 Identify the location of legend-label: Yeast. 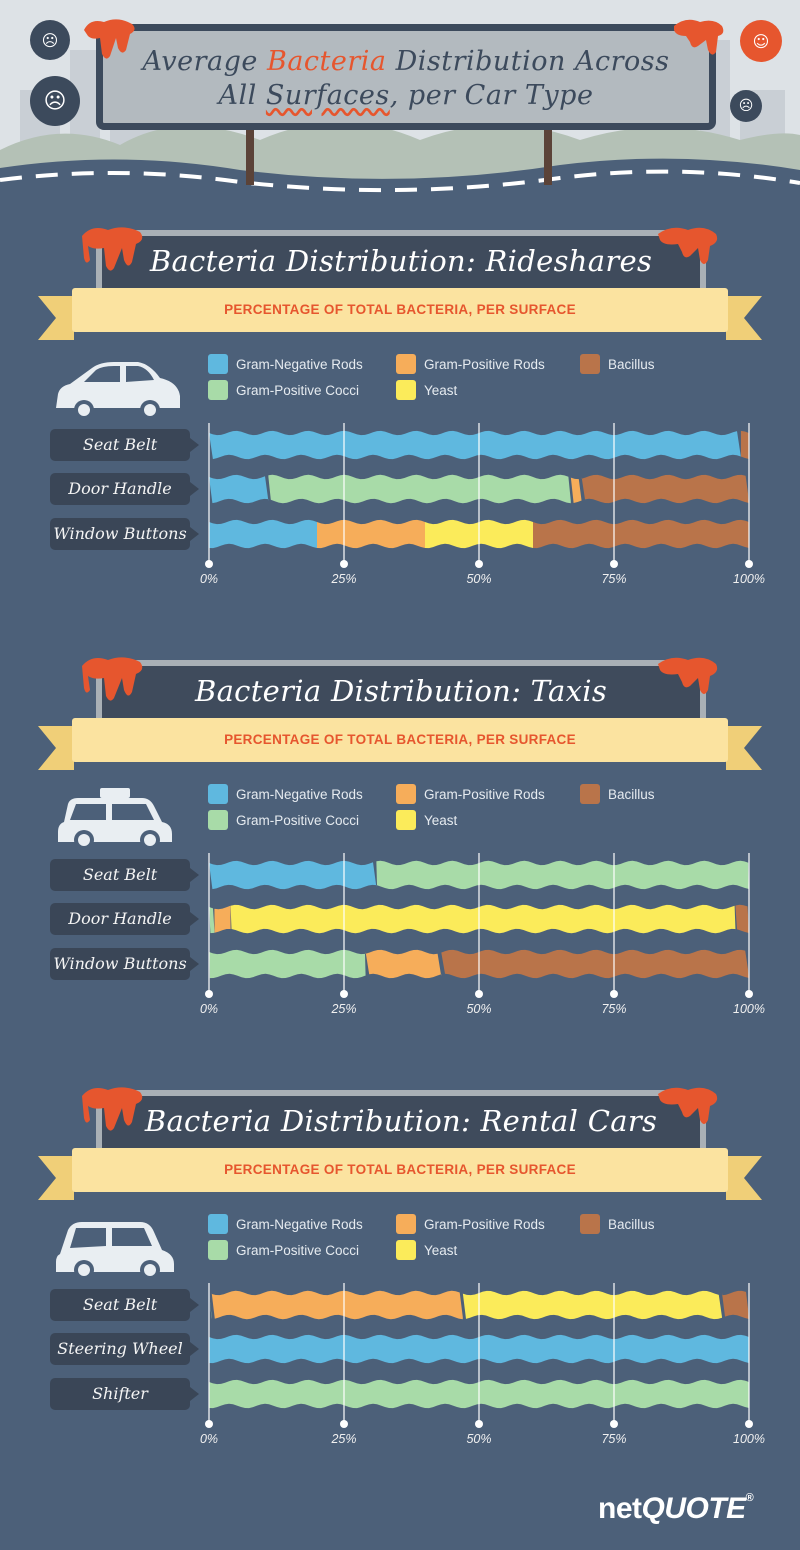
(441, 390).